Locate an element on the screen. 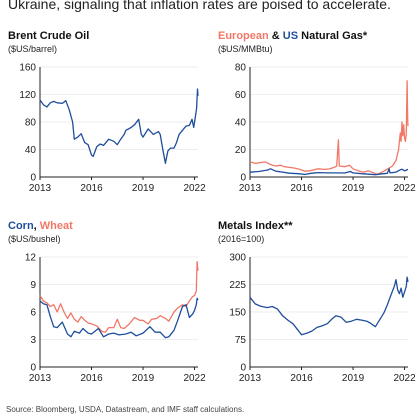  chart-title-part: Brent Crude Oil is located at coordinates (48, 36).